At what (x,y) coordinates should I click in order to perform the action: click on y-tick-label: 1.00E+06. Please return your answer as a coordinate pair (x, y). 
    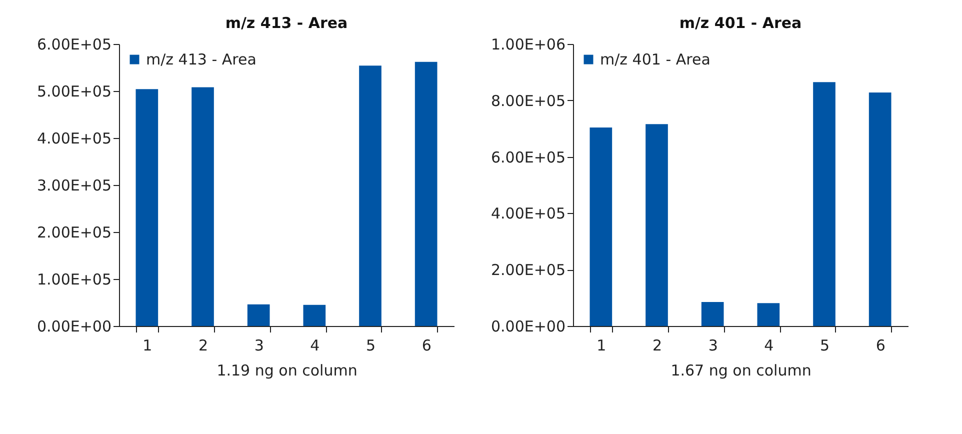
    Looking at the image, I should click on (528, 45).